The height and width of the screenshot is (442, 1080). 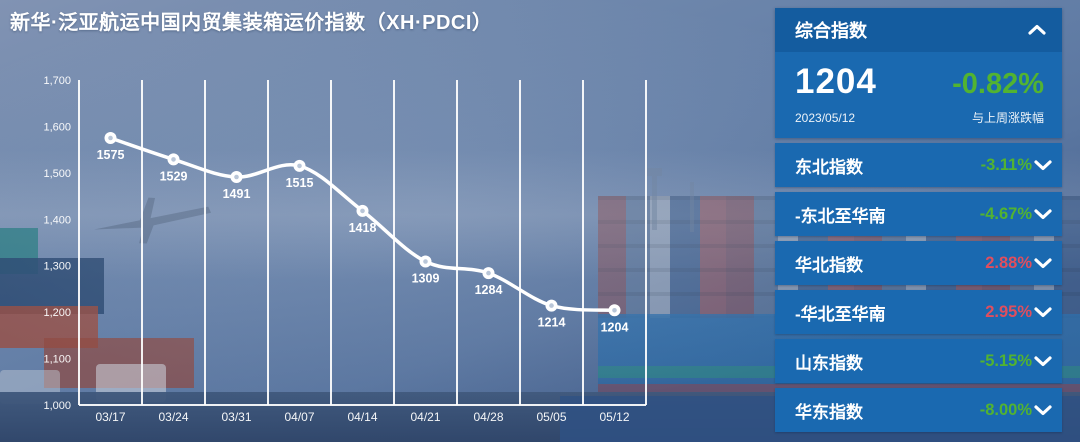 I want to click on index-row-label: -东北至华南, so click(x=840, y=216).